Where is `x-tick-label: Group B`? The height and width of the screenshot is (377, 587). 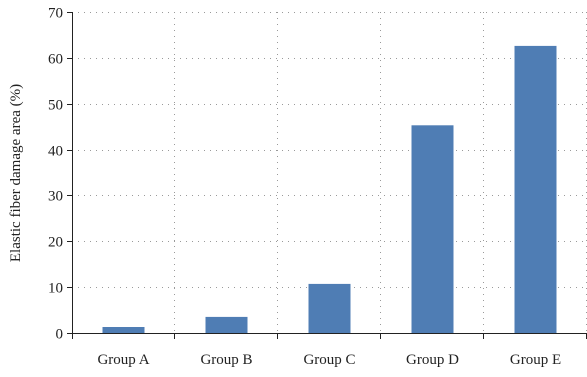 x-tick-label: Group B is located at coordinates (226, 360).